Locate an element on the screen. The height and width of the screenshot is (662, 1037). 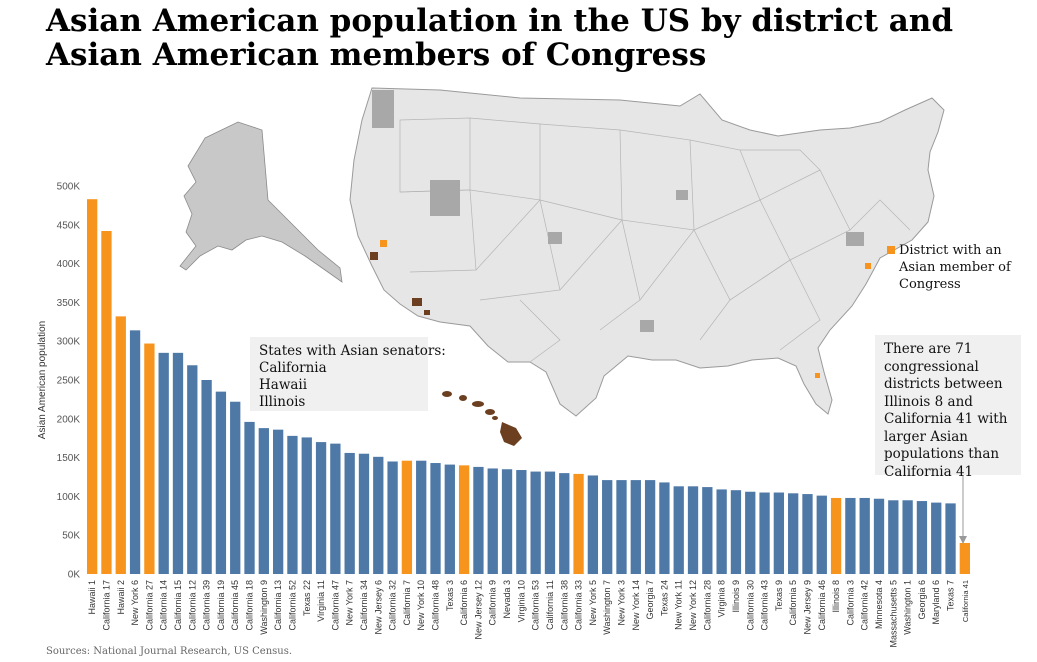
y-tick-label: 200K is located at coordinates (69, 419).